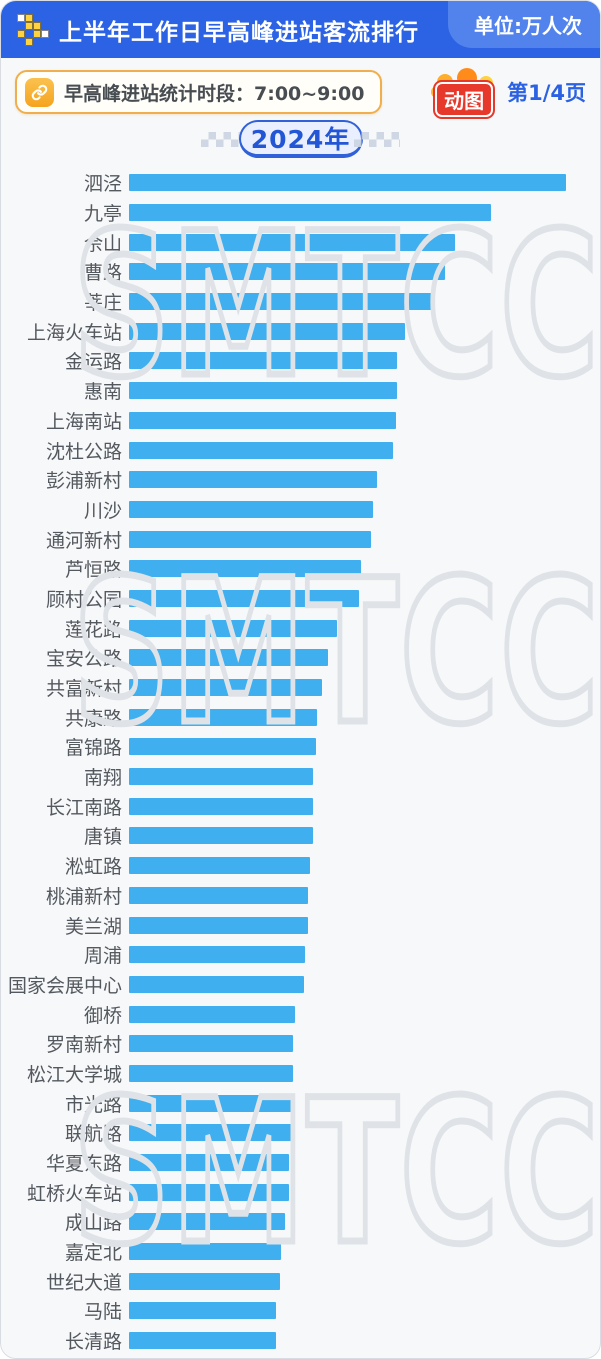 The width and height of the screenshot is (601, 1359). Describe the element at coordinates (102, 1015) in the screenshot. I see `station-label: 御桥` at that location.